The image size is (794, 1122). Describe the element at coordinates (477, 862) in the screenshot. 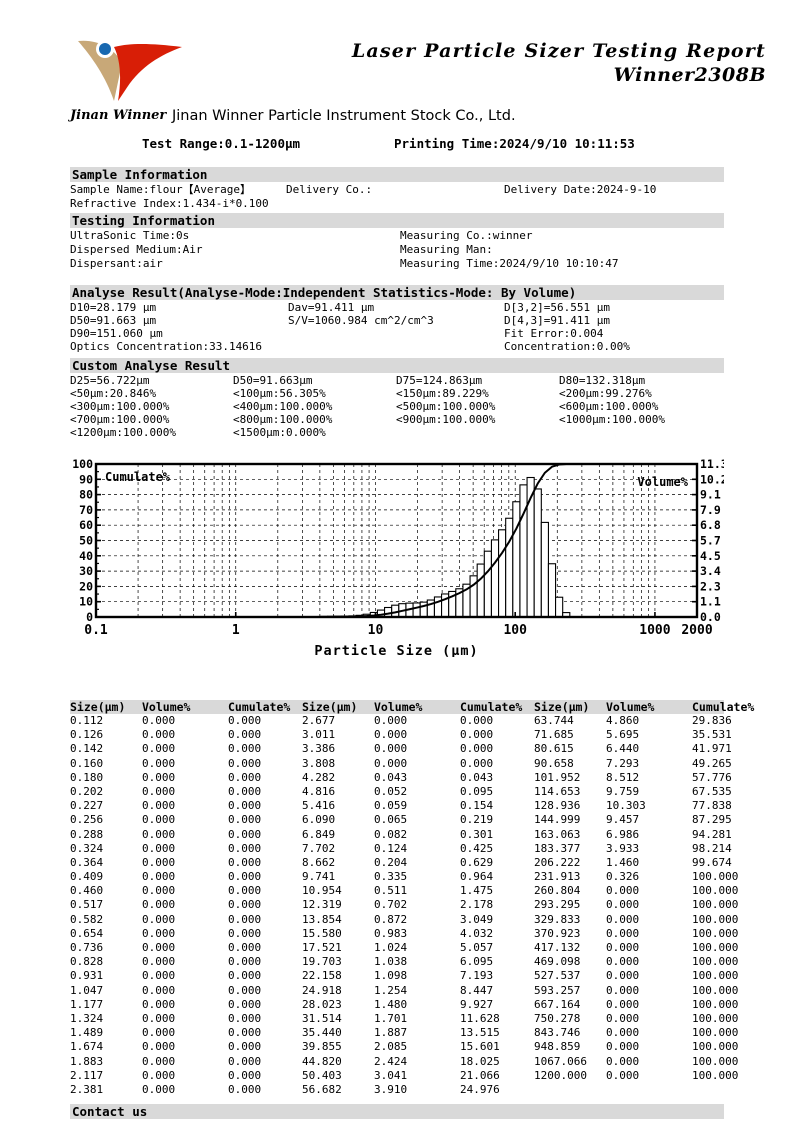

I see `table-cell: 0.629` at that location.